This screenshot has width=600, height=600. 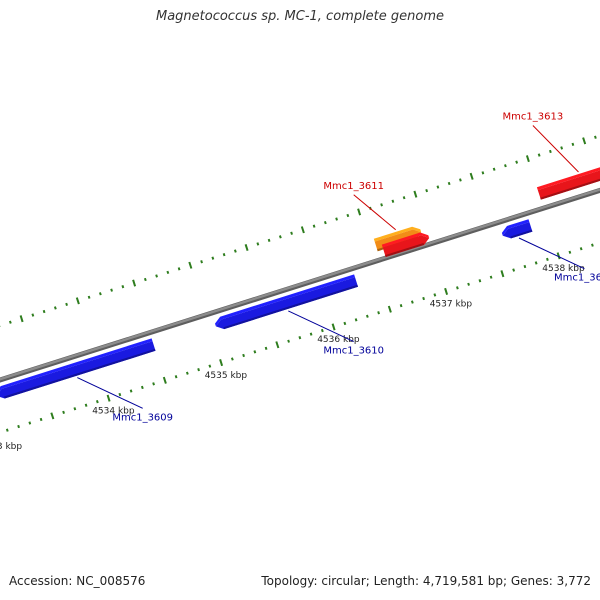 What do you see at coordinates (353, 186) in the screenshot?
I see `gene-label: Mmc1_3611` at bounding box center [353, 186].